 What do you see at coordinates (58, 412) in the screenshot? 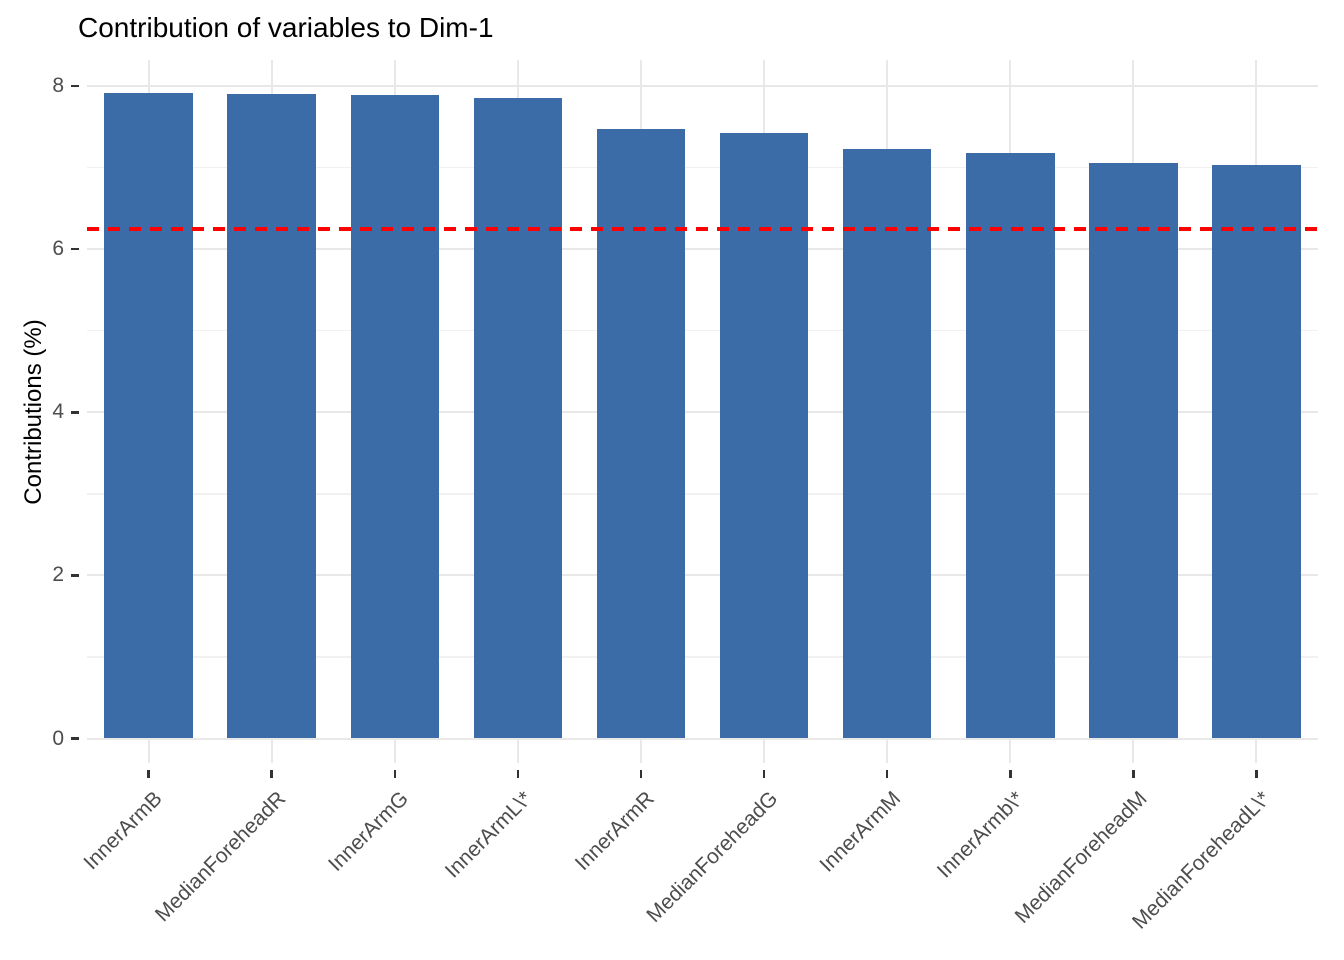
I see `y-axis-tick-label: 4` at bounding box center [58, 412].